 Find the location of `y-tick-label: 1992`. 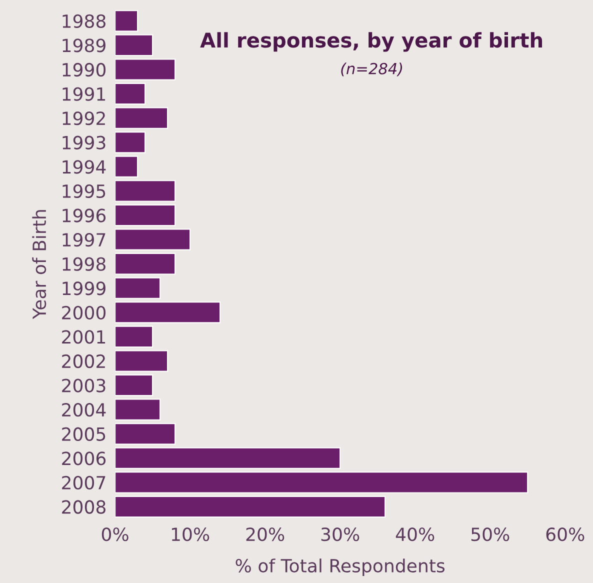

y-tick-label: 1992 is located at coordinates (83, 119).